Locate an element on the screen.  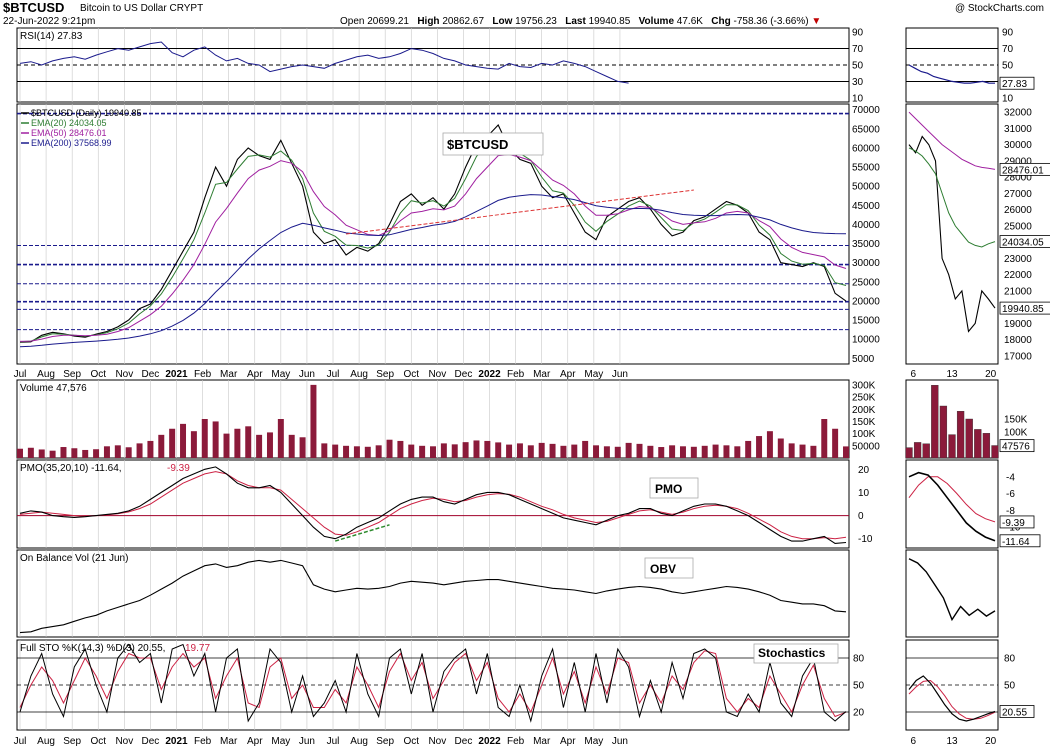
sto-d-legend: 19.77 is located at coordinates (197, 648).